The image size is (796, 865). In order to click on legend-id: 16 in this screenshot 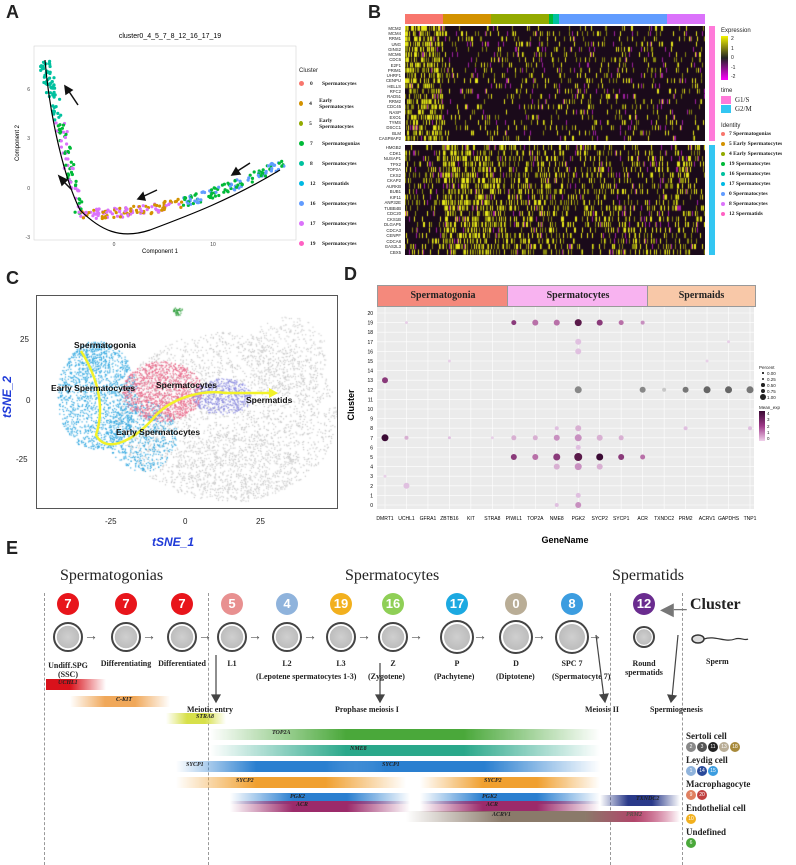, I will do `click(313, 203)`.